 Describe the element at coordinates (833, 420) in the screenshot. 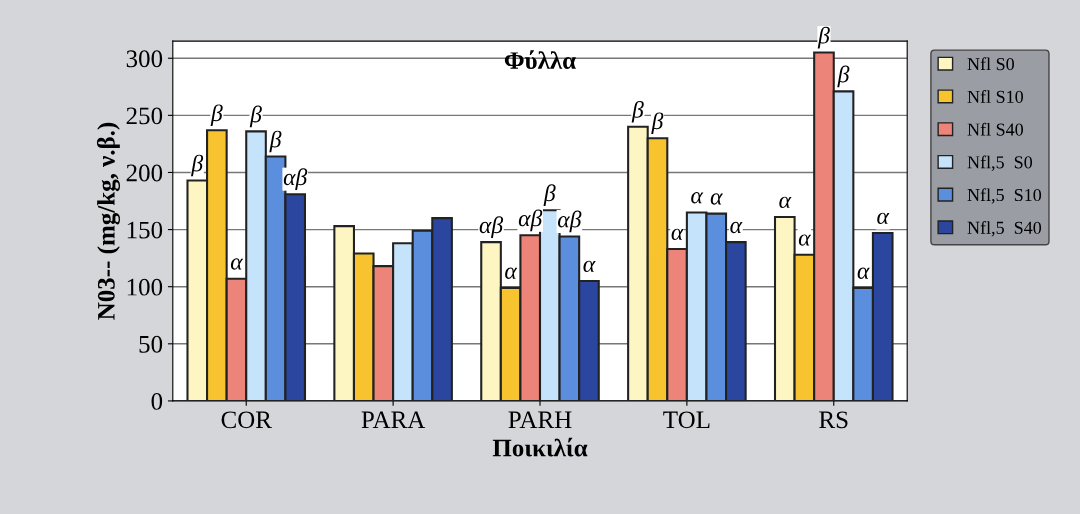

I see `x-tick-label: RS` at that location.